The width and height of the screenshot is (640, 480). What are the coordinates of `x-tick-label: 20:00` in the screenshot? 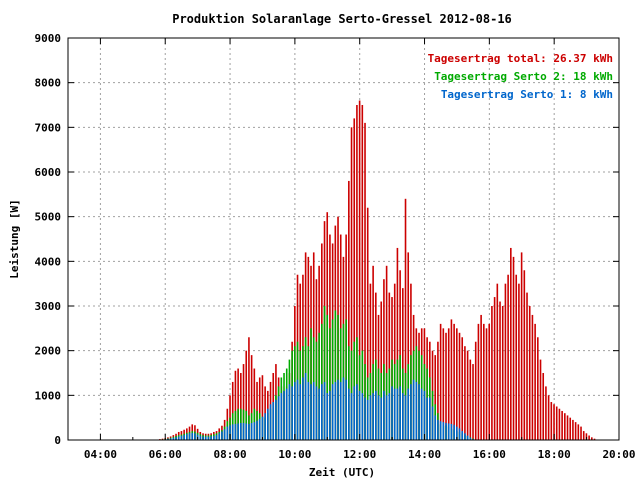 It's located at (618, 454).